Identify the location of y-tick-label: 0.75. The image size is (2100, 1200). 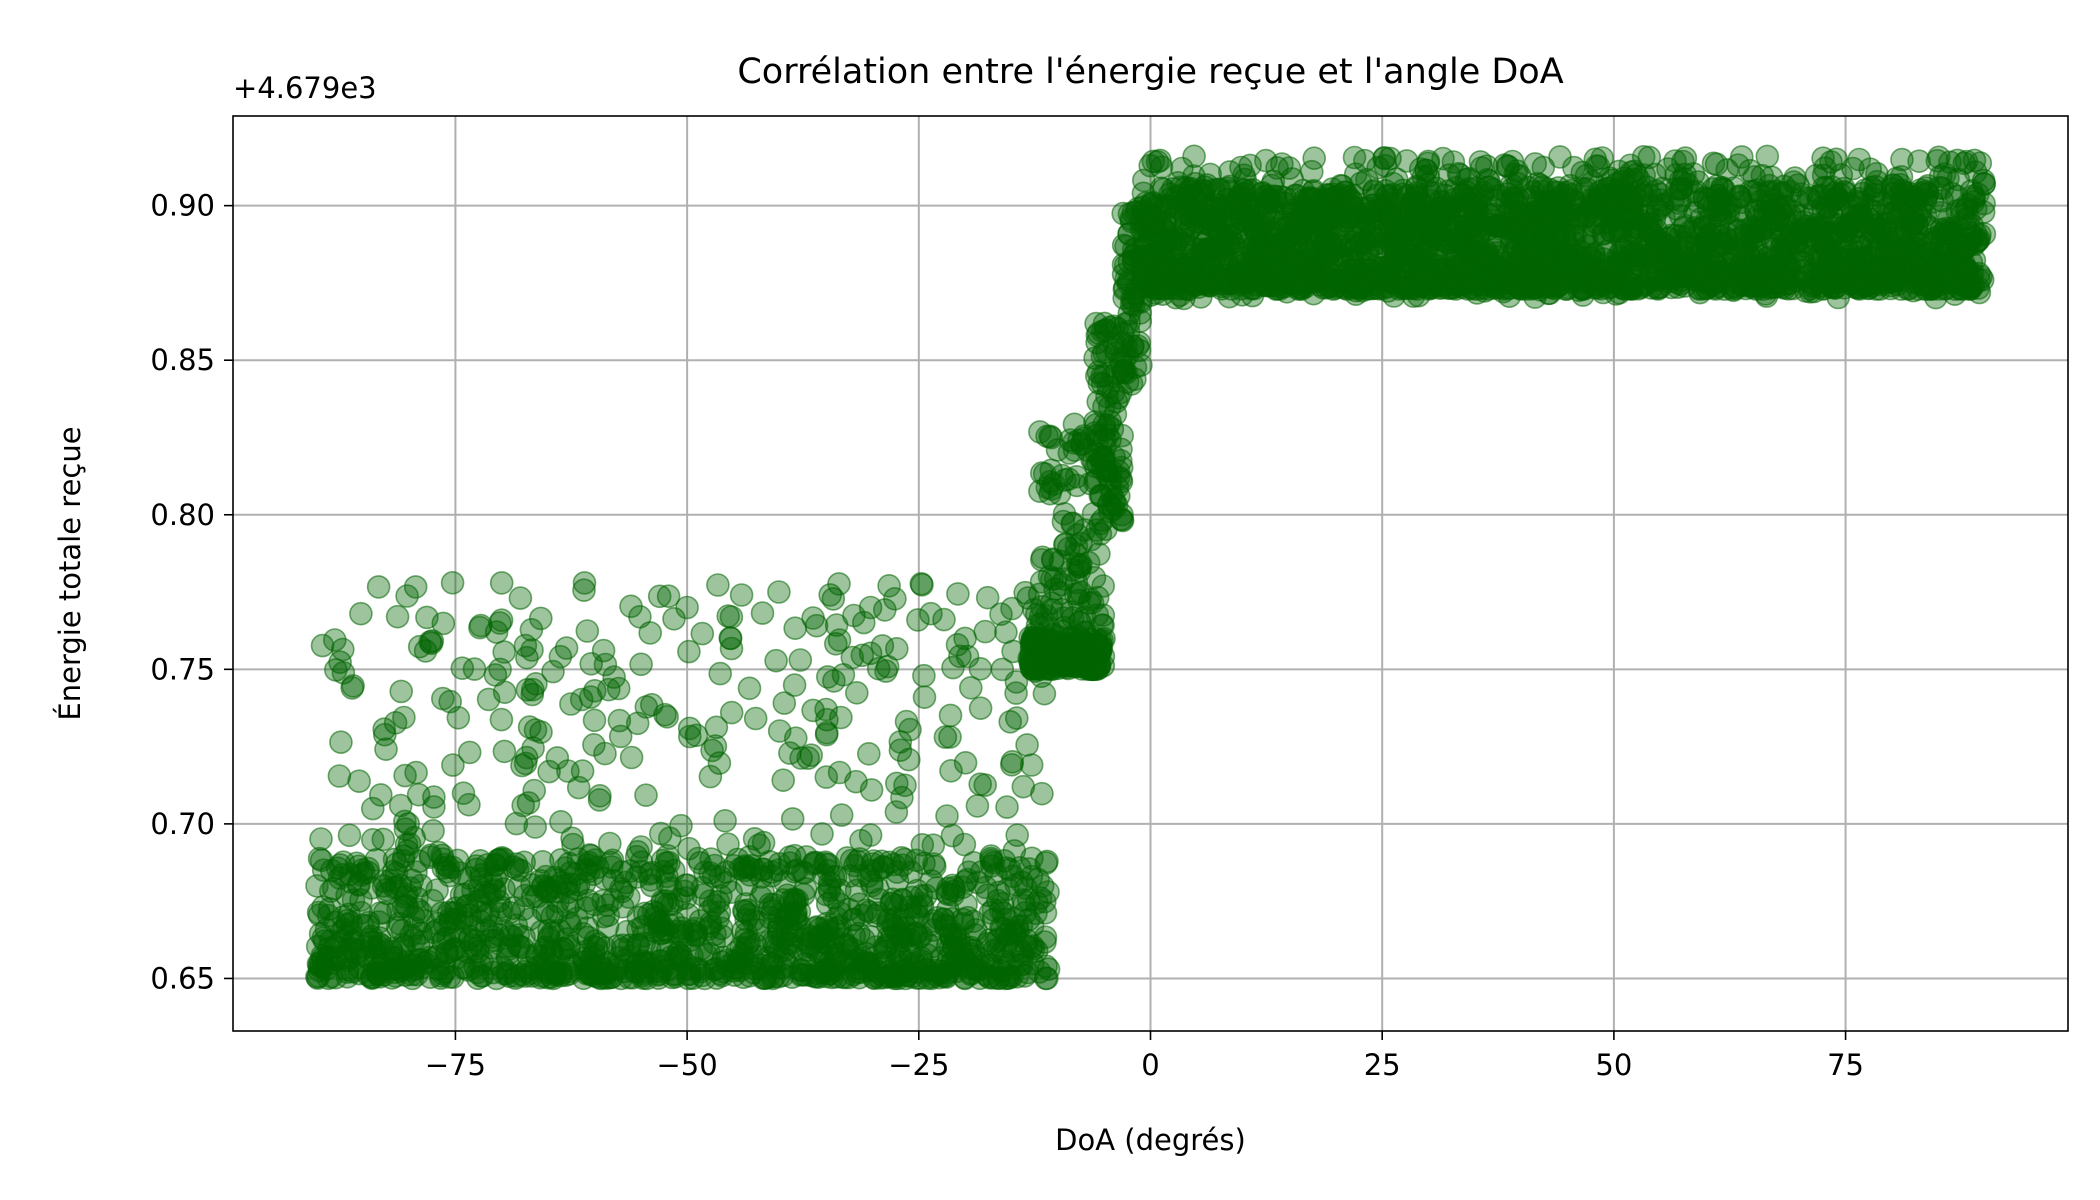
(182, 669).